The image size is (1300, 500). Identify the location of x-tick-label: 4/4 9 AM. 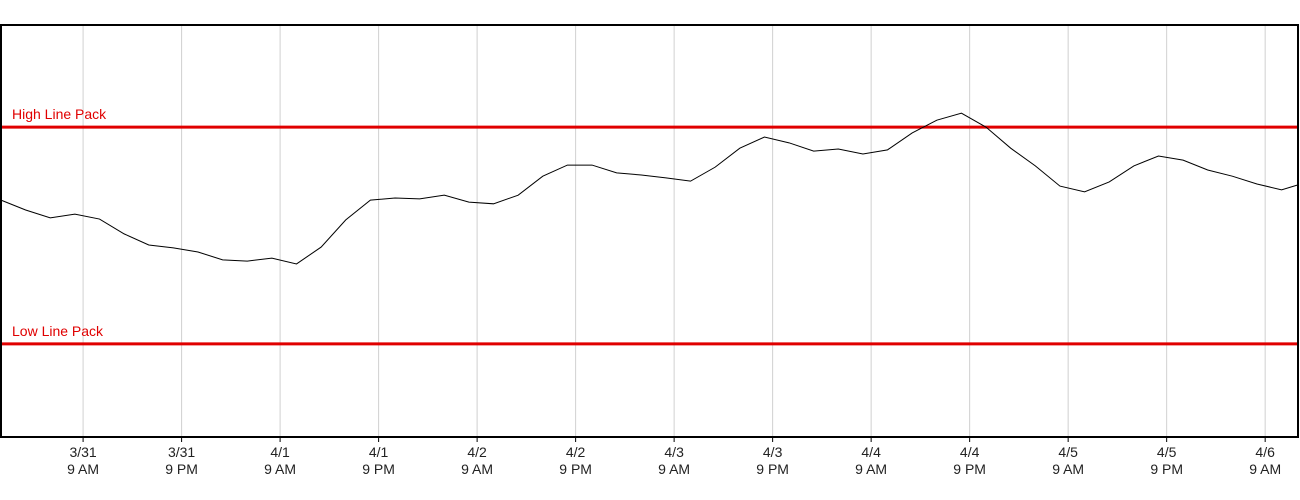
(871, 460).